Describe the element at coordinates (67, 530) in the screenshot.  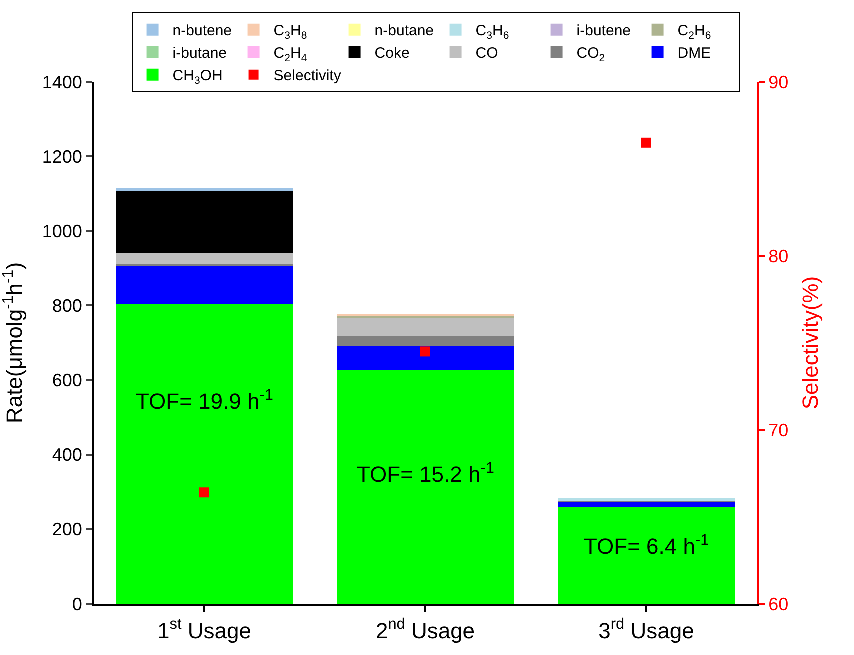
I see `y-tick-label: 200` at that location.